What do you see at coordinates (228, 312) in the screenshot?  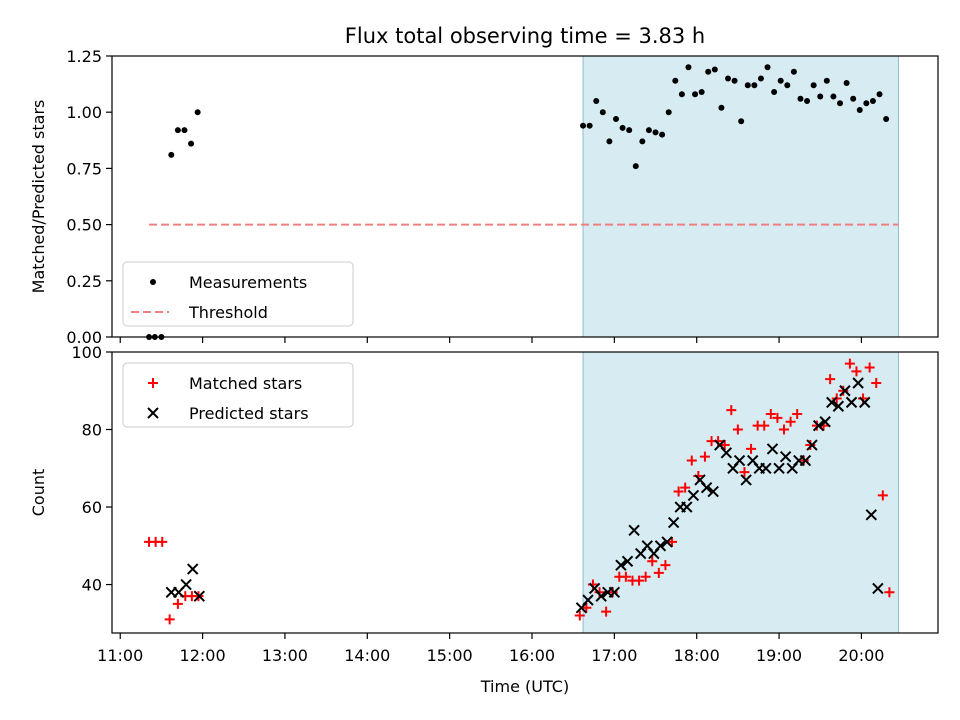 I see `legend-label: Threshold` at bounding box center [228, 312].